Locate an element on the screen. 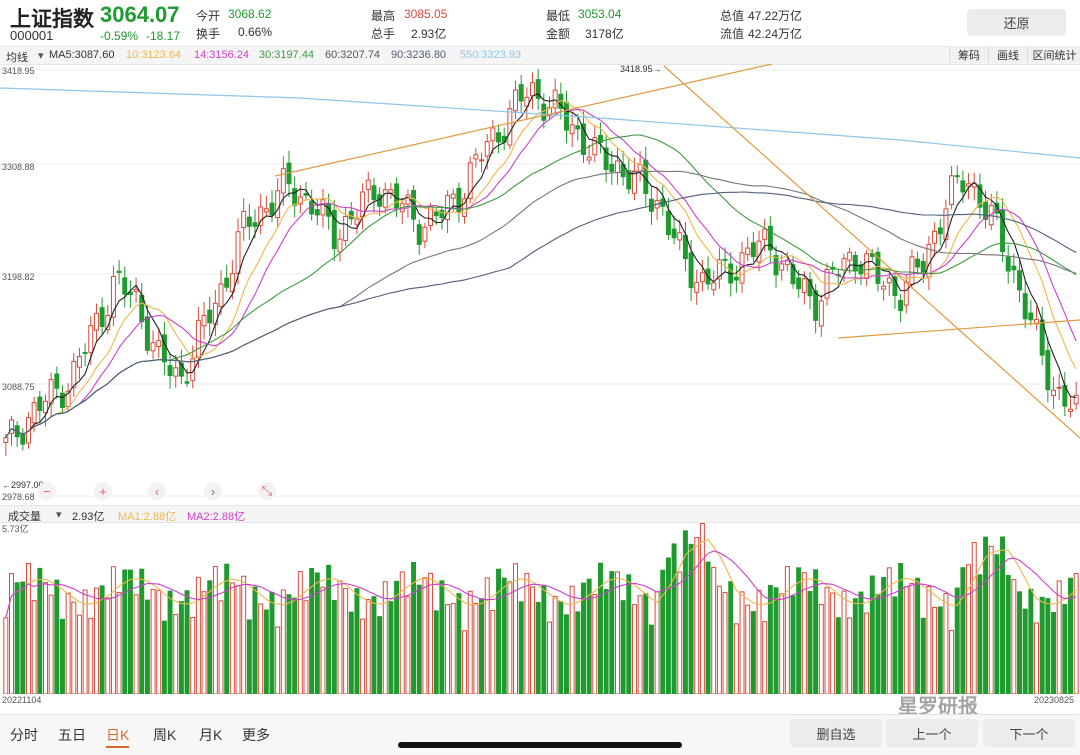  remove-watchlist-button: 删自选 is located at coordinates (836, 733).